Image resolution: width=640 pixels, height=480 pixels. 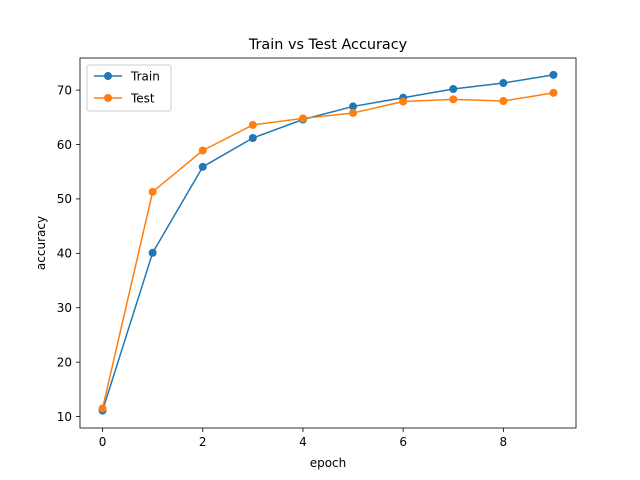 I want to click on y-axis-label: accuracy, so click(x=41, y=243).